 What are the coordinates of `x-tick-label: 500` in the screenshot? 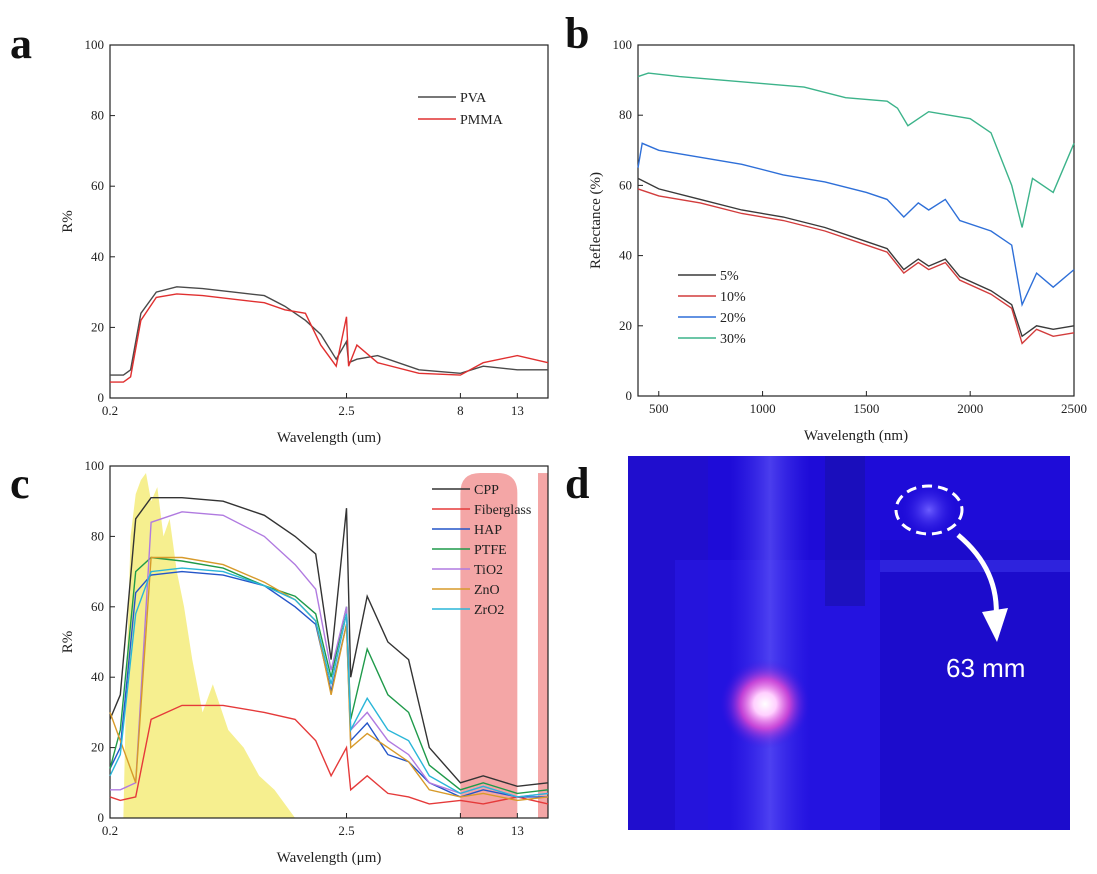 It's located at (659, 408).